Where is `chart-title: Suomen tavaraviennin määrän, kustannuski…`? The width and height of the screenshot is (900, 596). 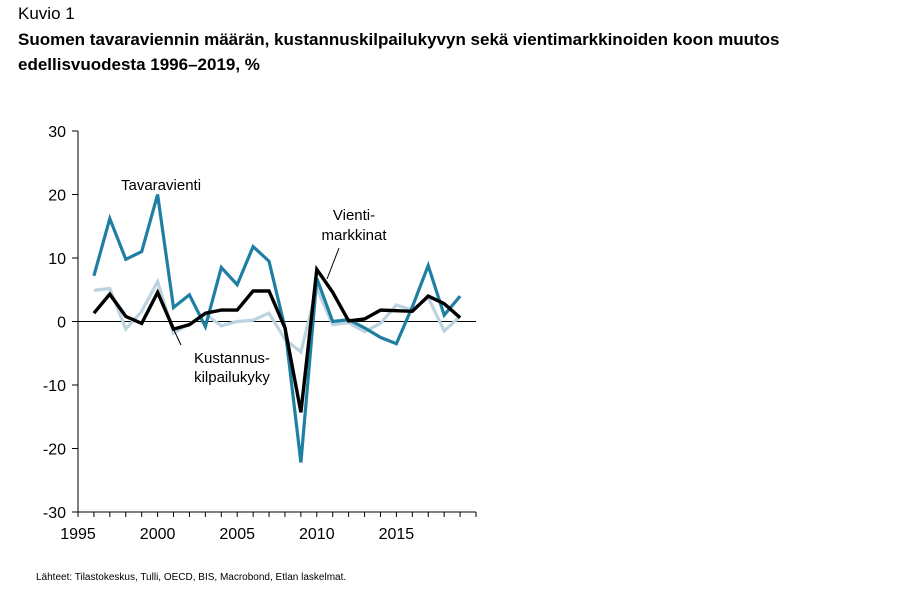 chart-title: Suomen tavaraviennin määrän, kustannuski… is located at coordinates (399, 52).